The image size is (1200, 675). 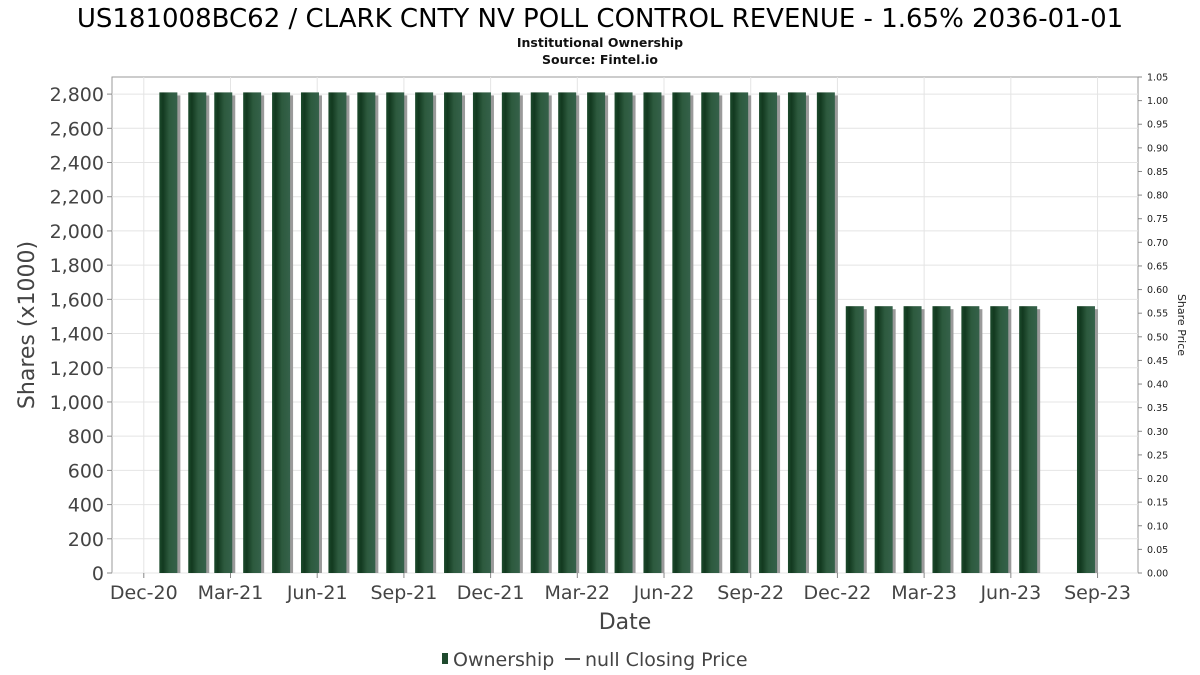 What do you see at coordinates (77, 164) in the screenshot?
I see `y-tick-label: 2,400` at bounding box center [77, 164].